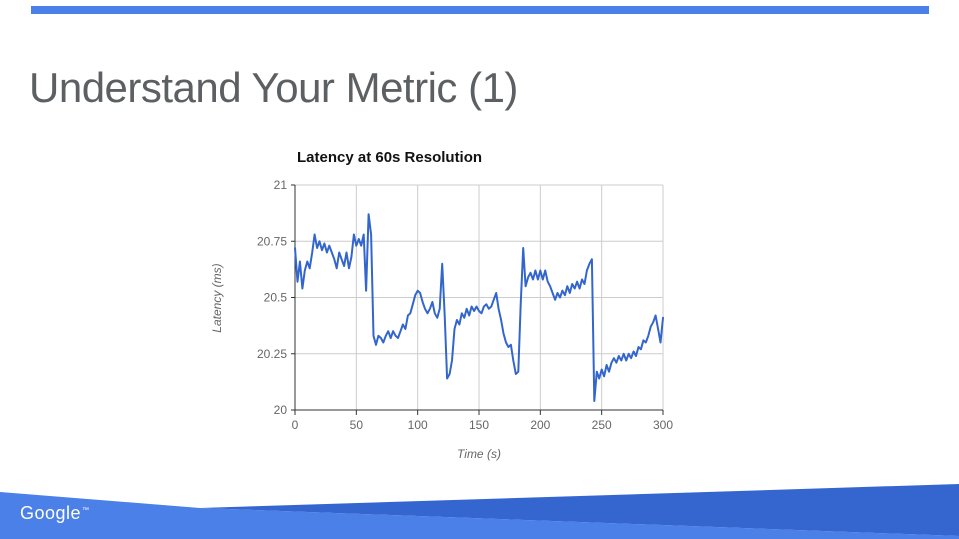 Image resolution: width=959 pixels, height=539 pixels. I want to click on chart-title: Latency at 60s Resolution, so click(390, 157).